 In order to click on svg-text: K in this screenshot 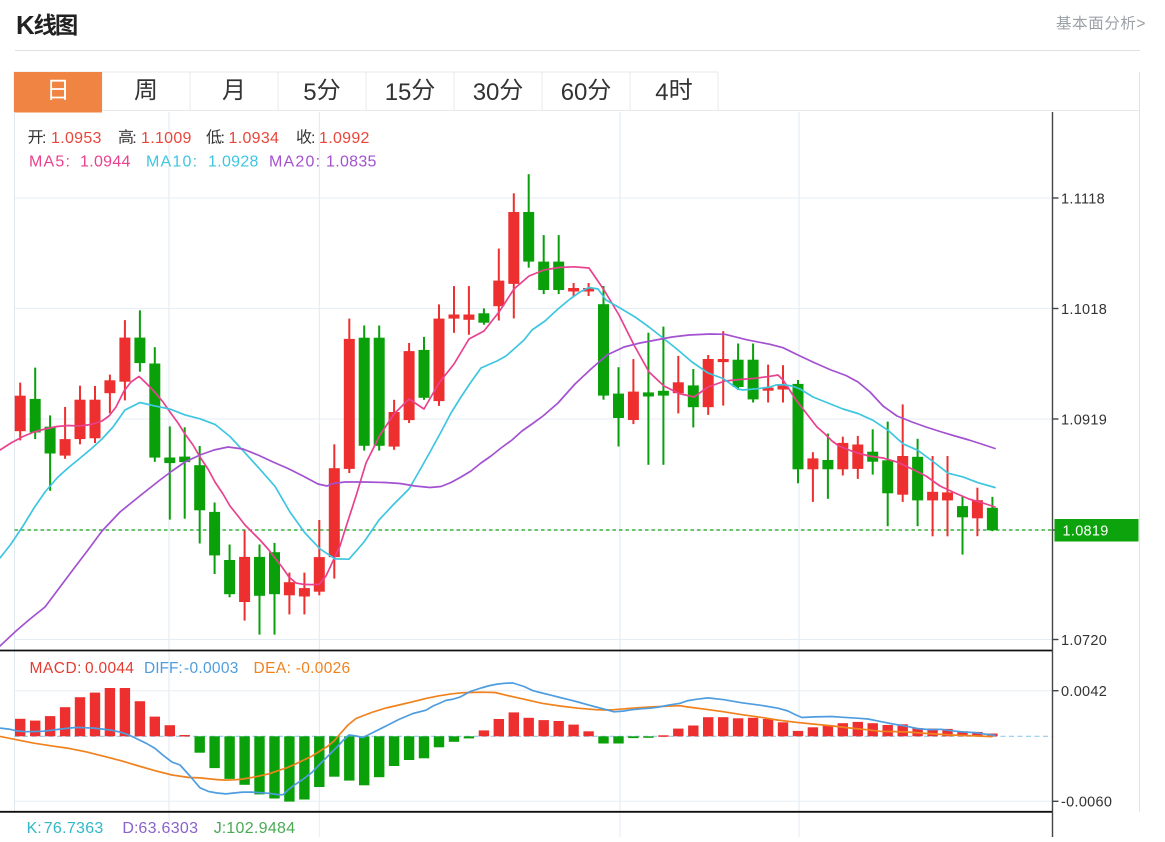, I will do `click(25, 25)`.